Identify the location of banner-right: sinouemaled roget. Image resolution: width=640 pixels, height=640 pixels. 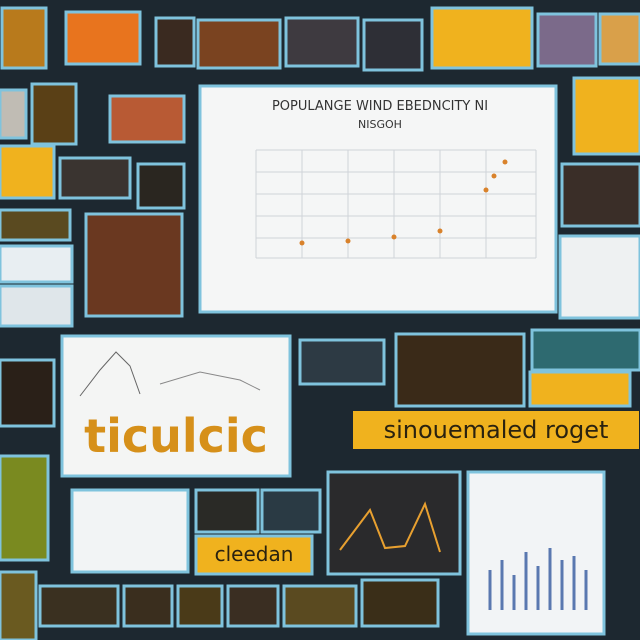
(496, 430).